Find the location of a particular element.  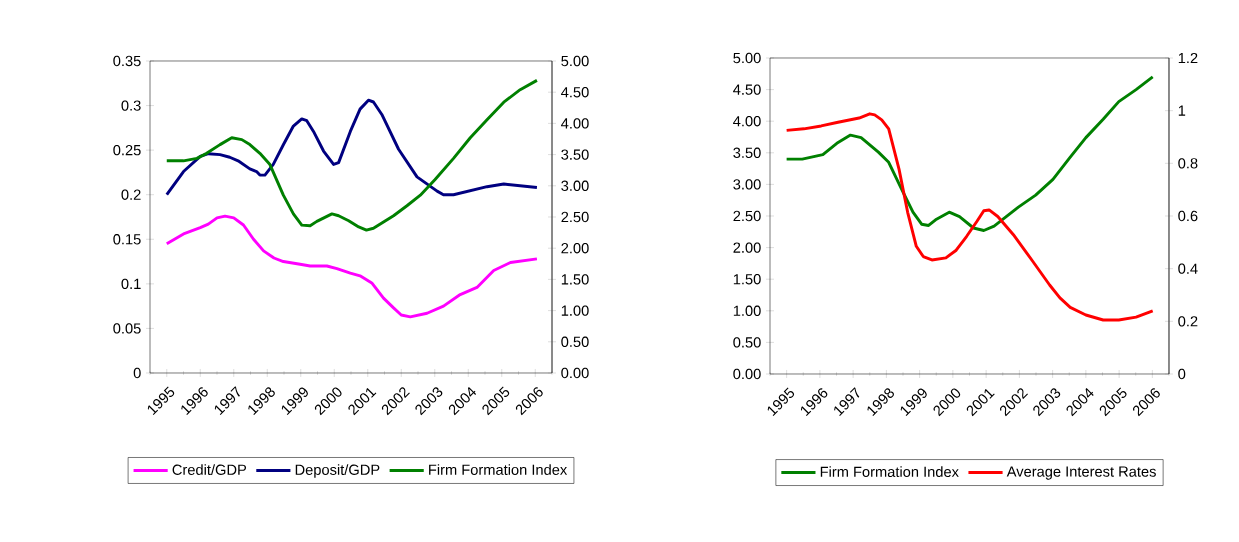

y2-tick-label: 0.50 is located at coordinates (575, 341).